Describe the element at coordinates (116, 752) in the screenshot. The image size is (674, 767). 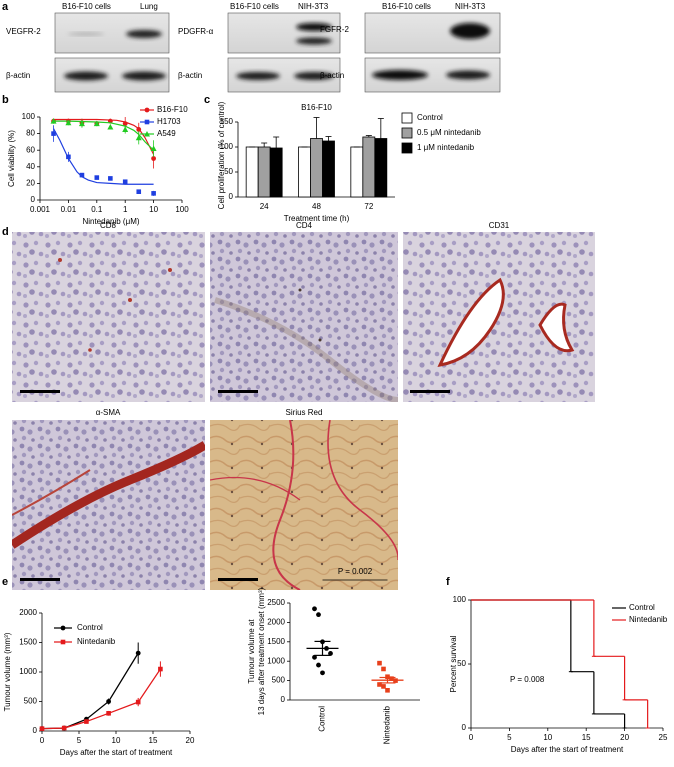
I see `x-axis-label: Days after the start of treatment` at that location.